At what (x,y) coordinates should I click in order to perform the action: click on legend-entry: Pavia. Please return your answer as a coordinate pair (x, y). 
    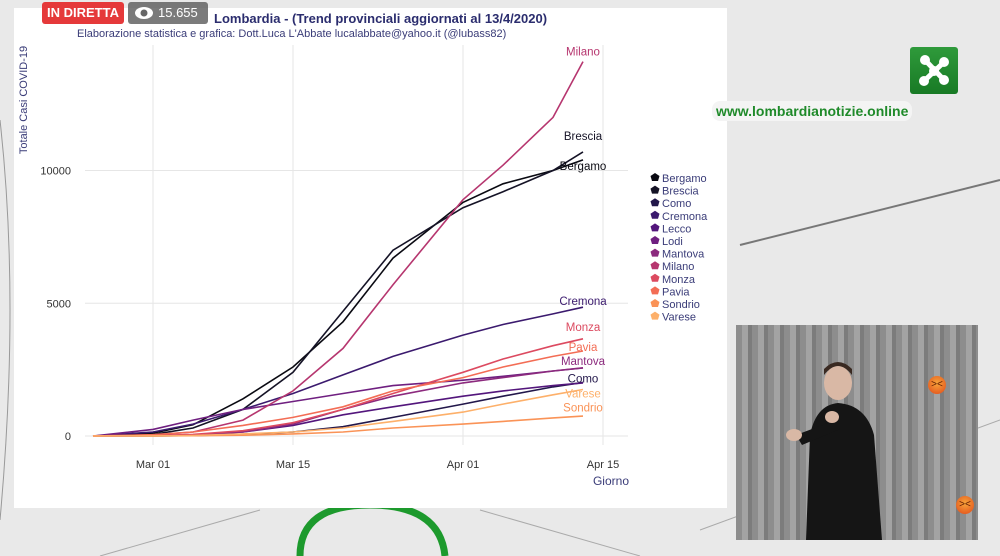
    Looking at the image, I should click on (676, 292).